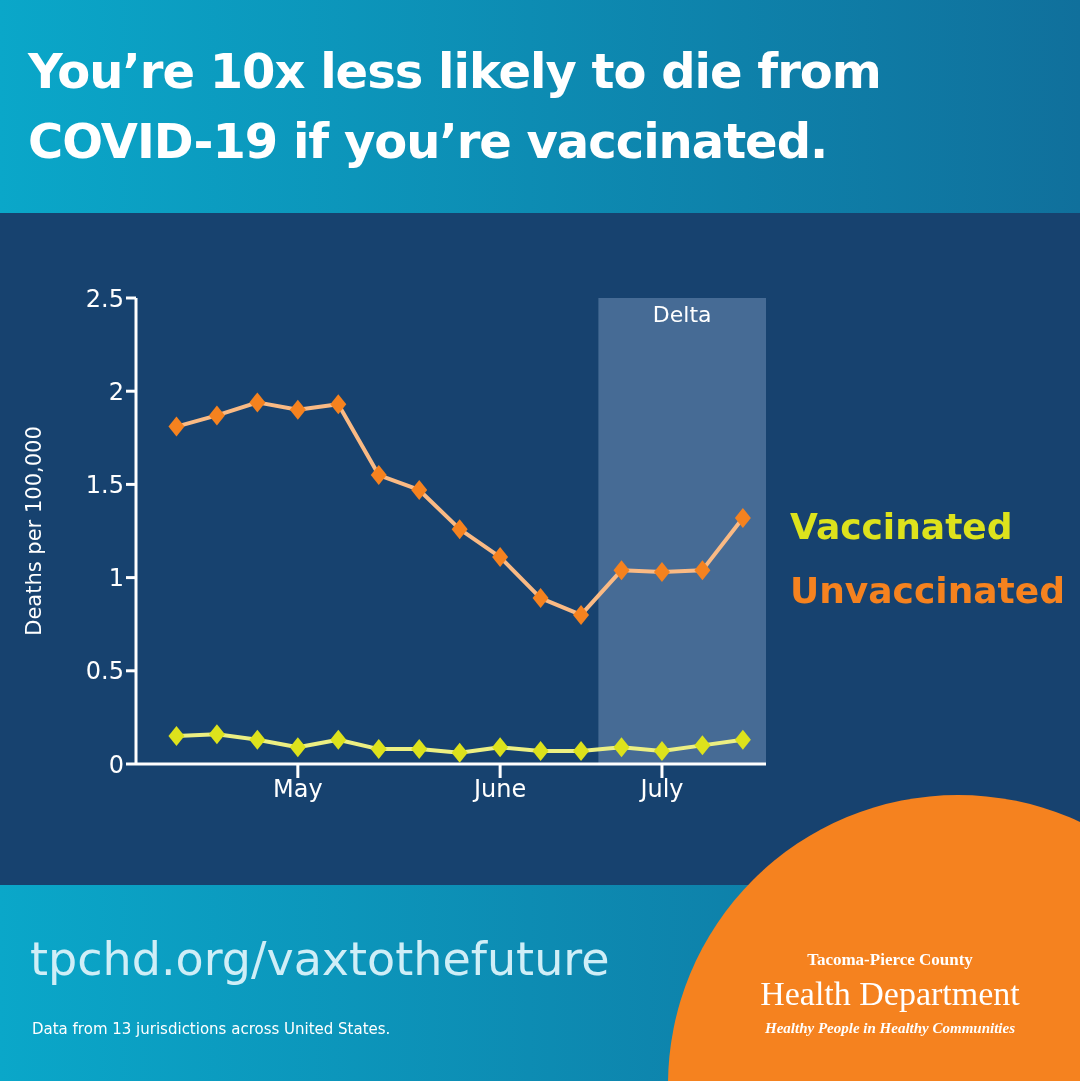 This screenshot has width=1080, height=1081. What do you see at coordinates (298, 789) in the screenshot?
I see `x-tick-label: May` at bounding box center [298, 789].